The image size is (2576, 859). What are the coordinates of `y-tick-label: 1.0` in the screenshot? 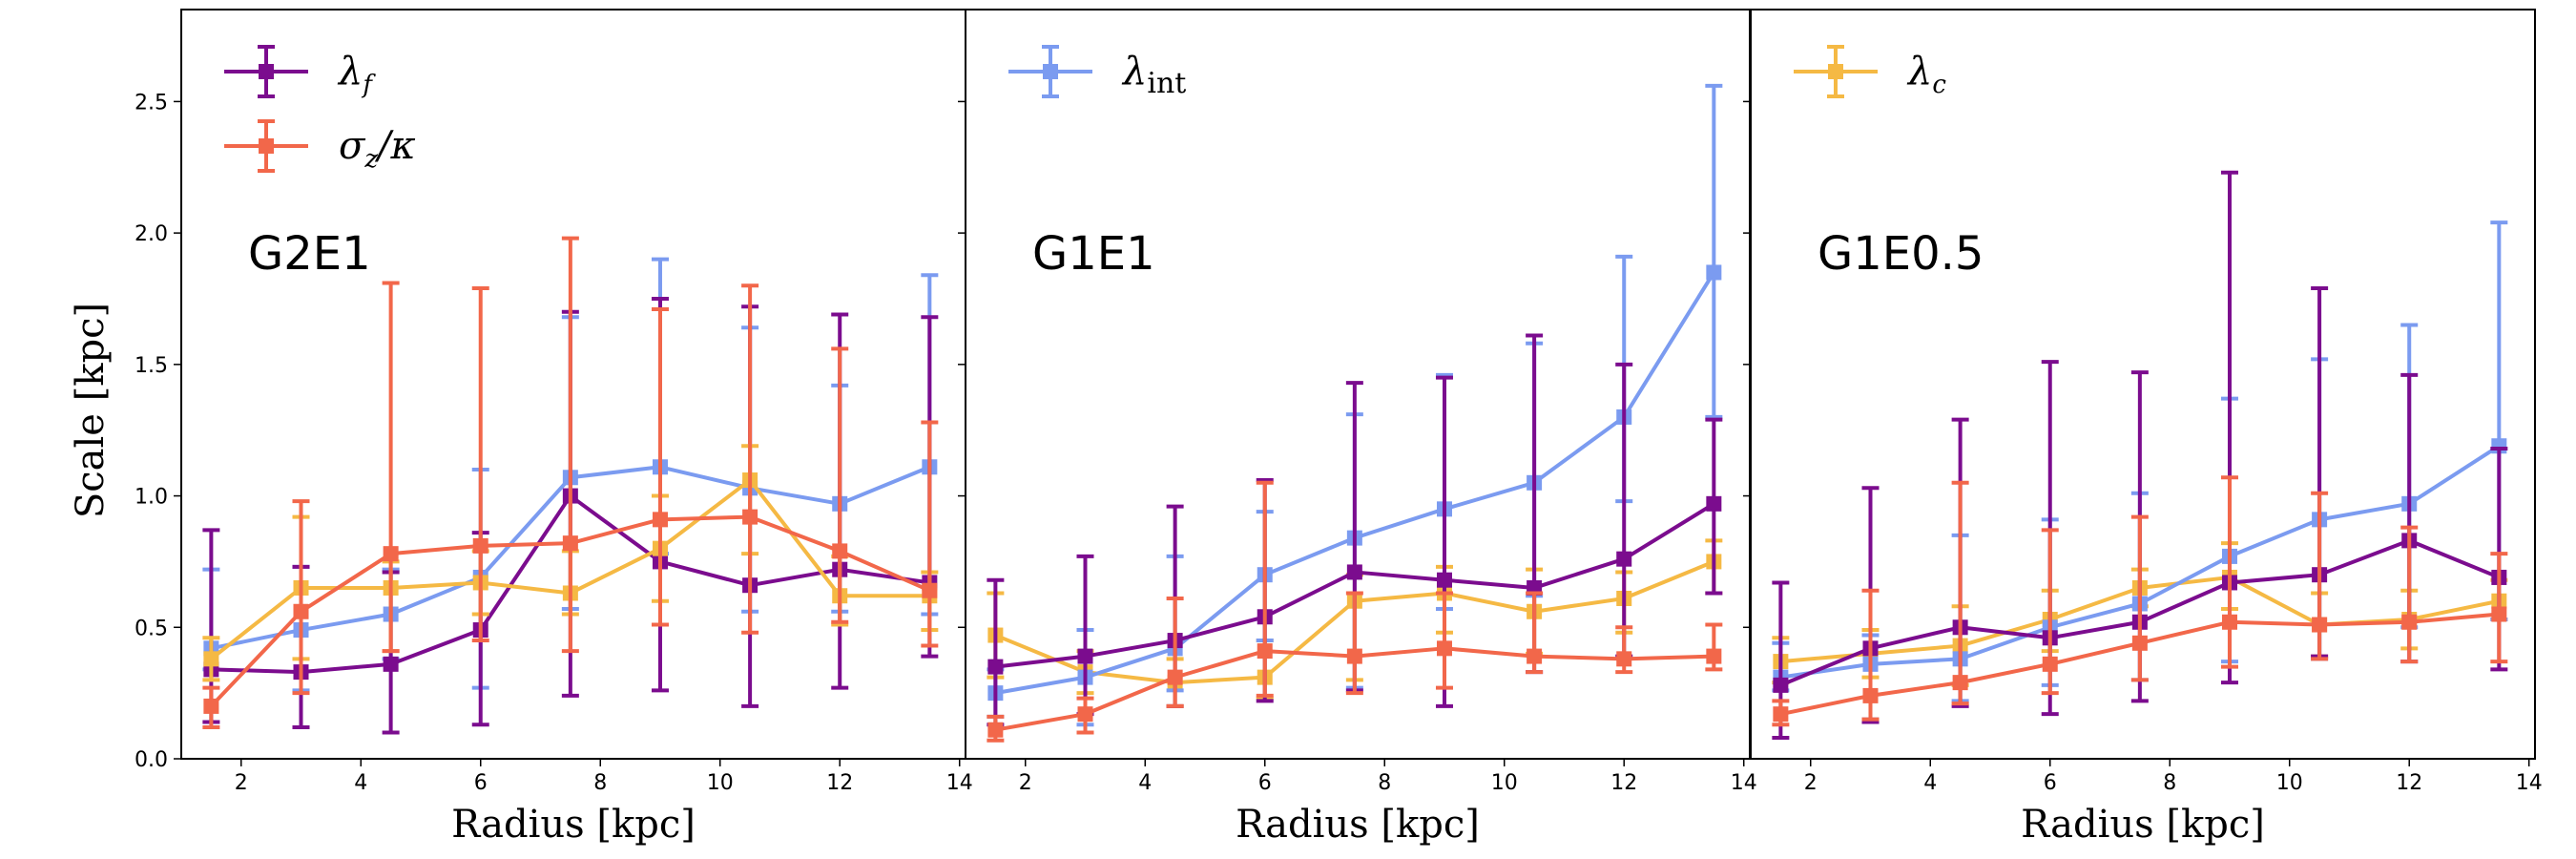 It's located at (151, 498).